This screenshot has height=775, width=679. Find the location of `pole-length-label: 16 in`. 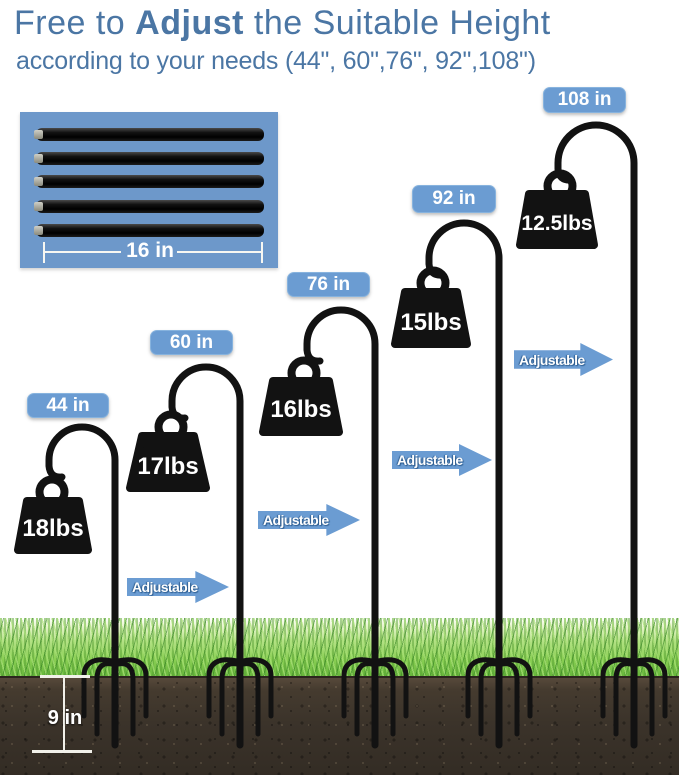

pole-length-label: 16 in is located at coordinates (150, 250).